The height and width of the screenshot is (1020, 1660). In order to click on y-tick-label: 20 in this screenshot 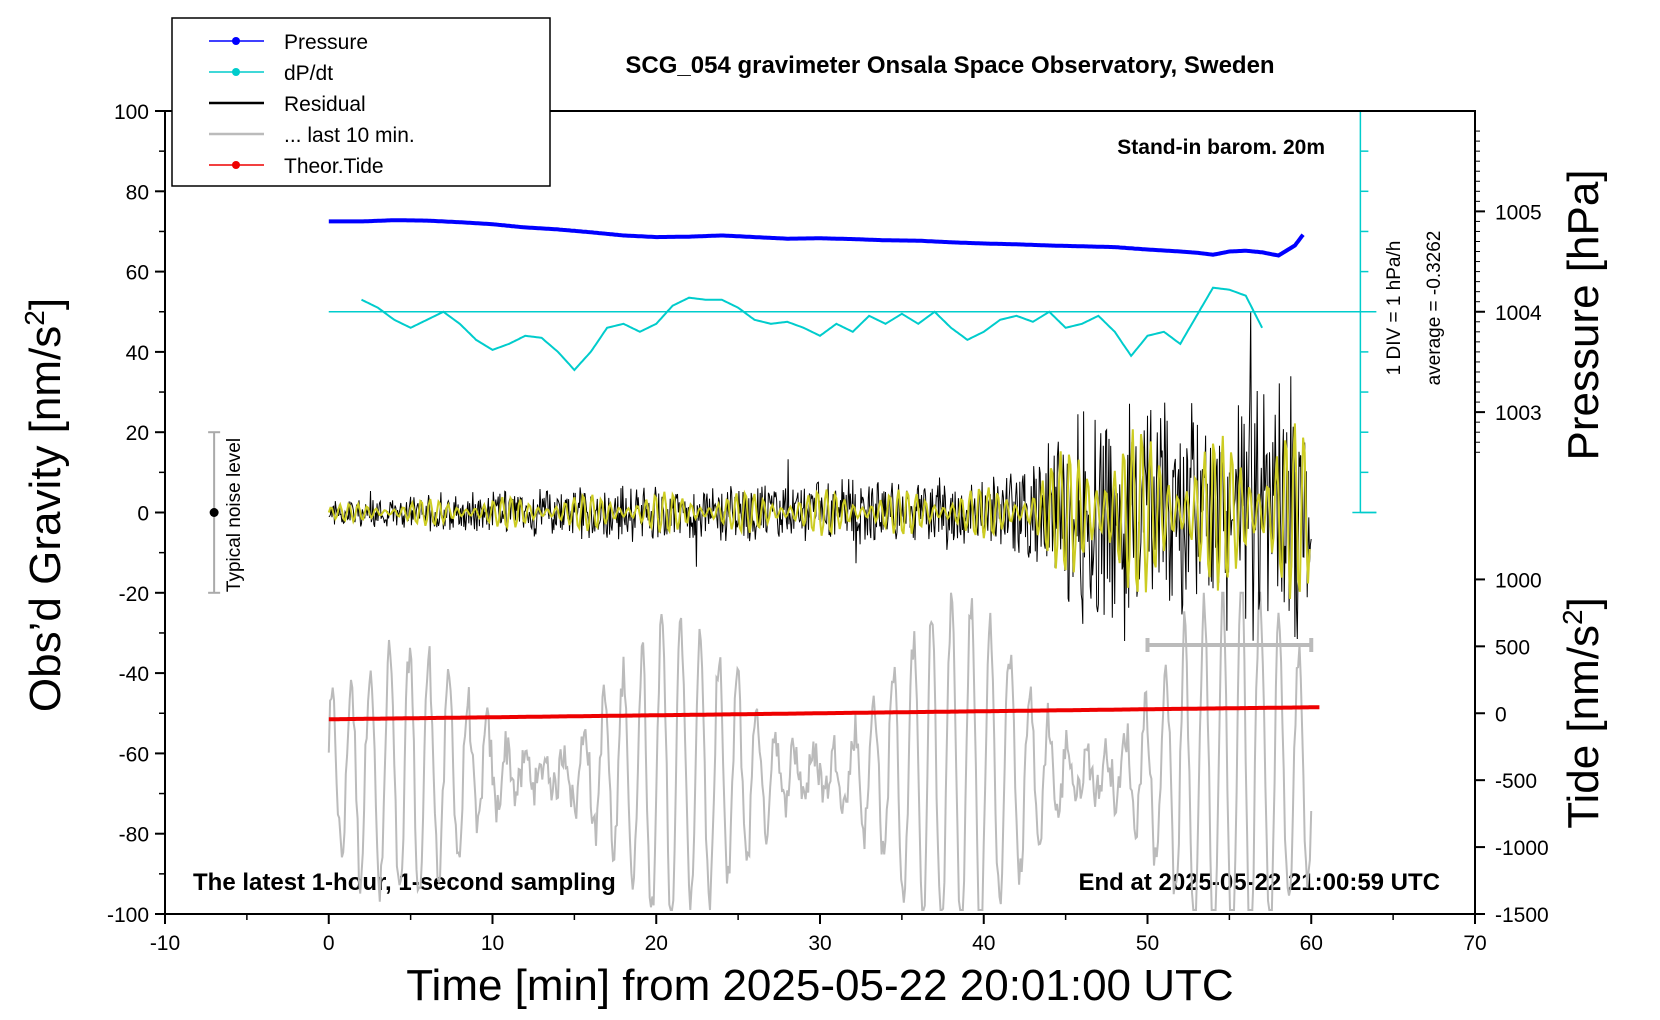, I will do `click(137, 433)`.